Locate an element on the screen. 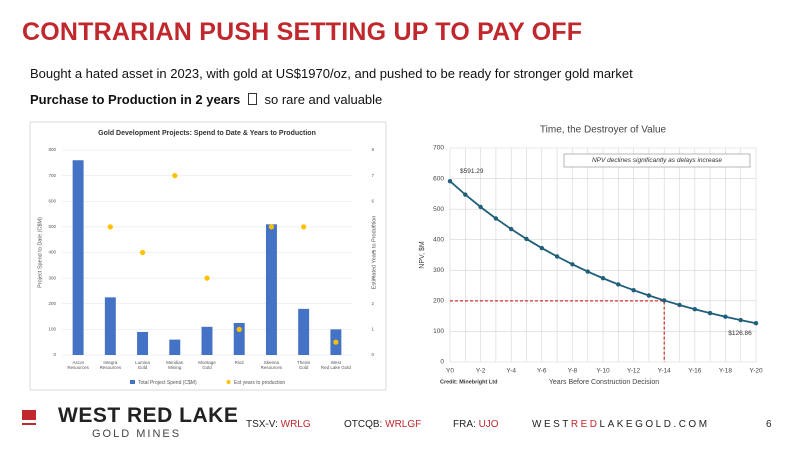 The width and height of the screenshot is (800, 449). label: TSX-V: is located at coordinates (262, 424).